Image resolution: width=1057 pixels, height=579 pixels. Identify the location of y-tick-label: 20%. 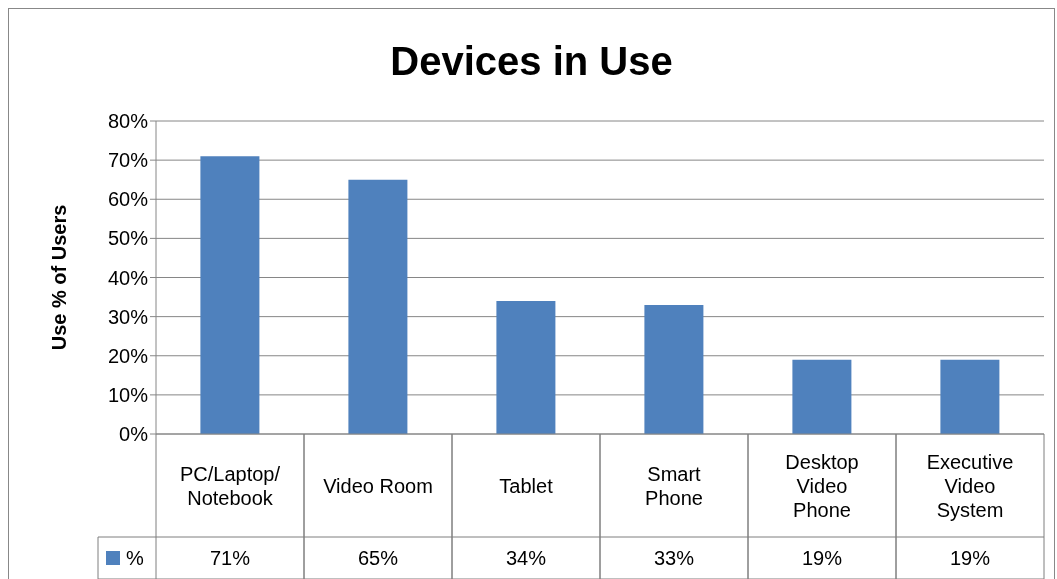
(128, 355).